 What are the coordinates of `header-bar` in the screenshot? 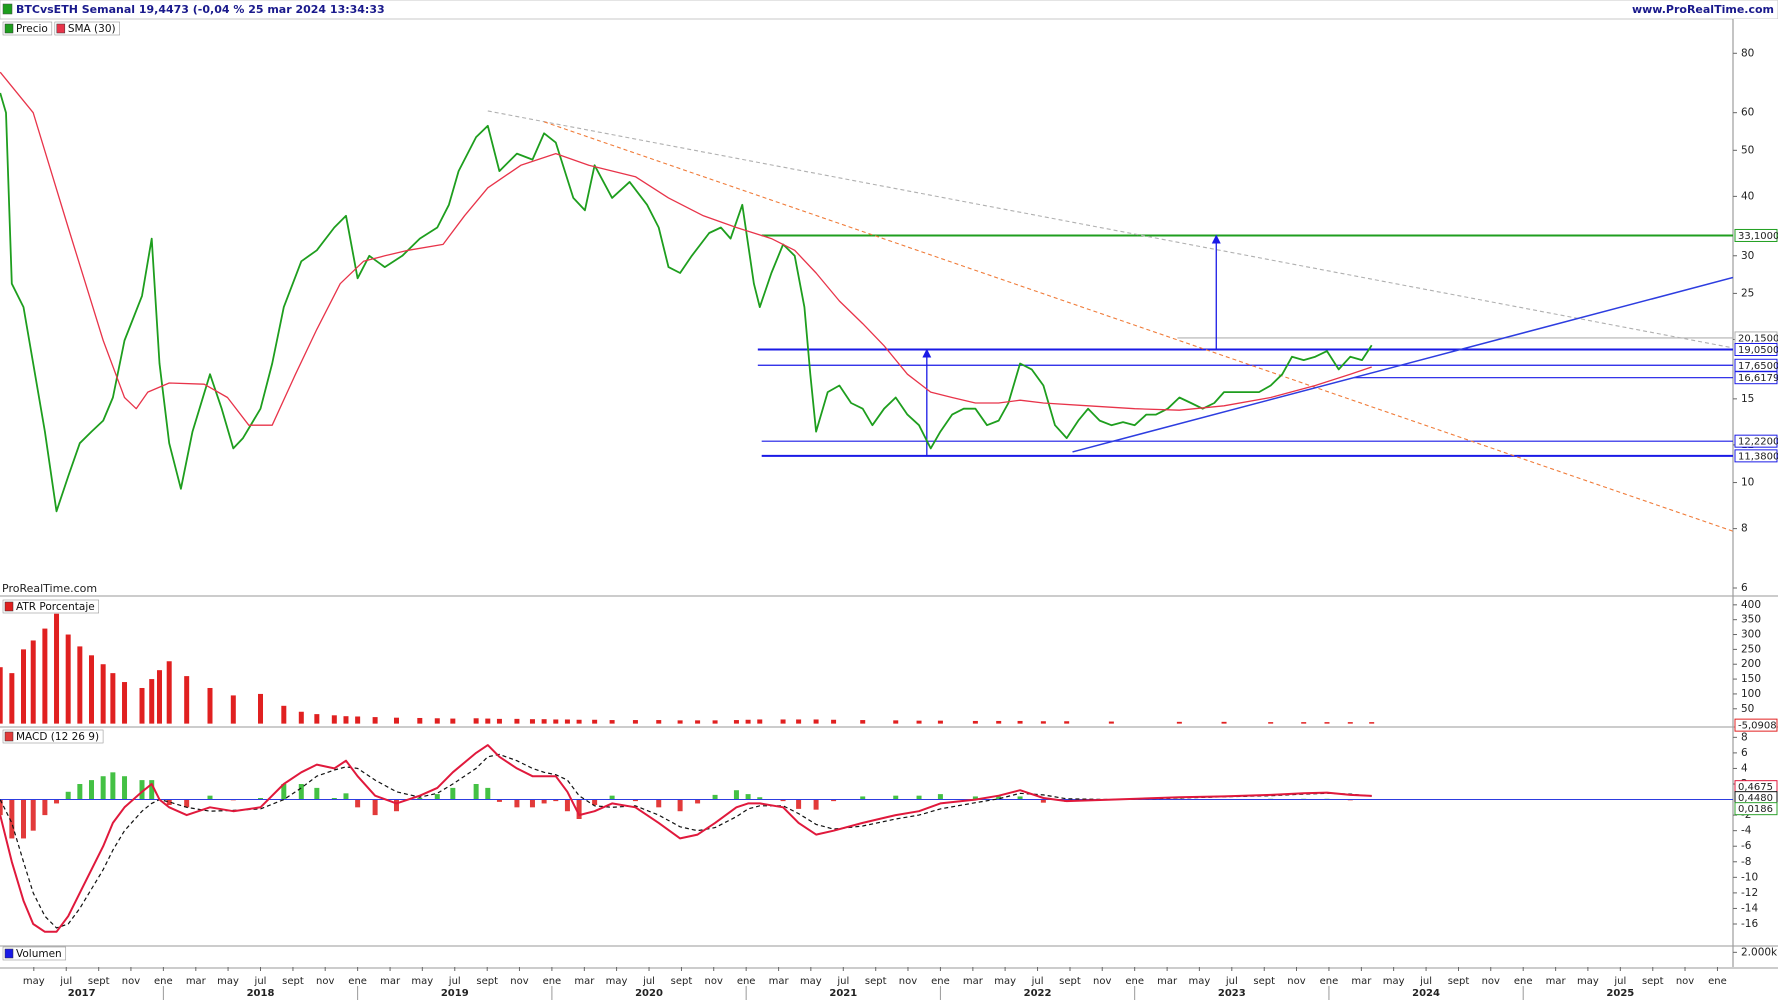 It's located at (889, 10).